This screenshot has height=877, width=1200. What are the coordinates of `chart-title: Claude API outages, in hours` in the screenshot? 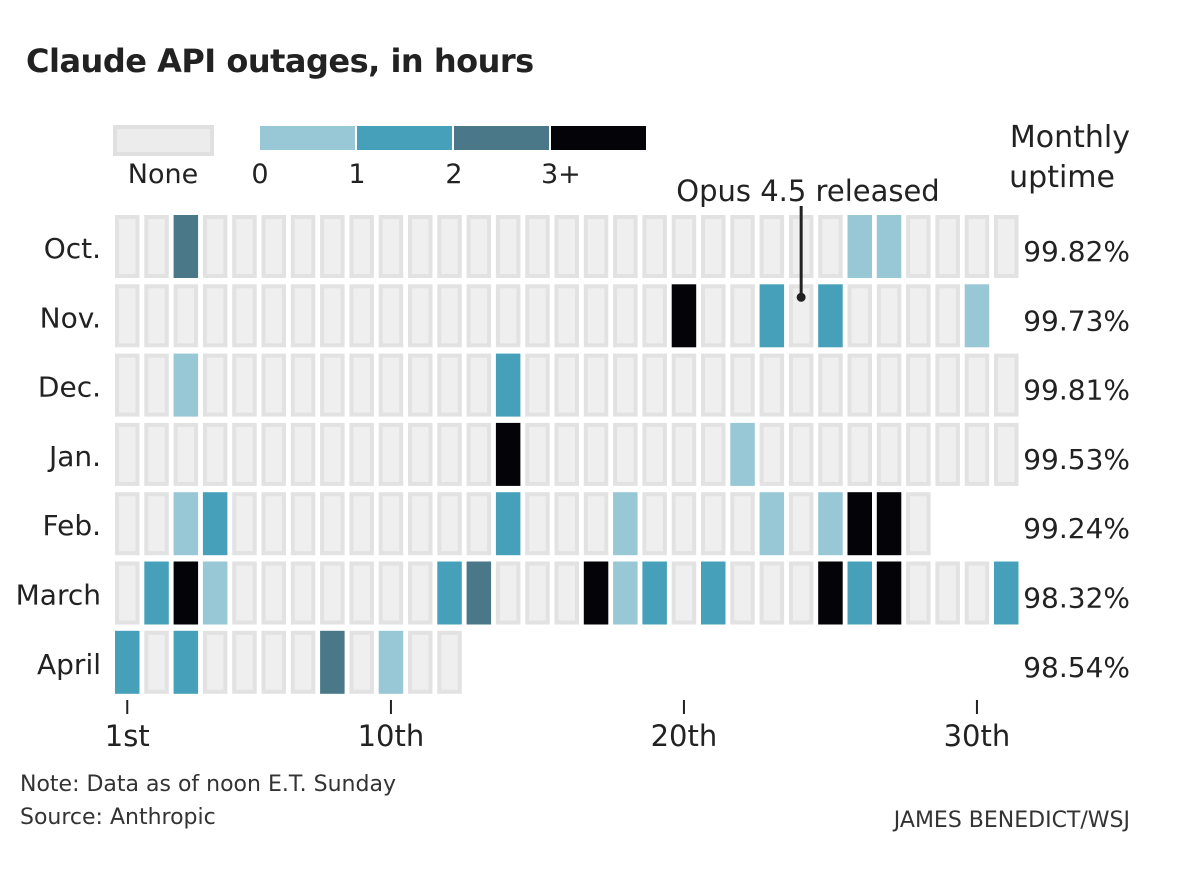 It's located at (280, 61).